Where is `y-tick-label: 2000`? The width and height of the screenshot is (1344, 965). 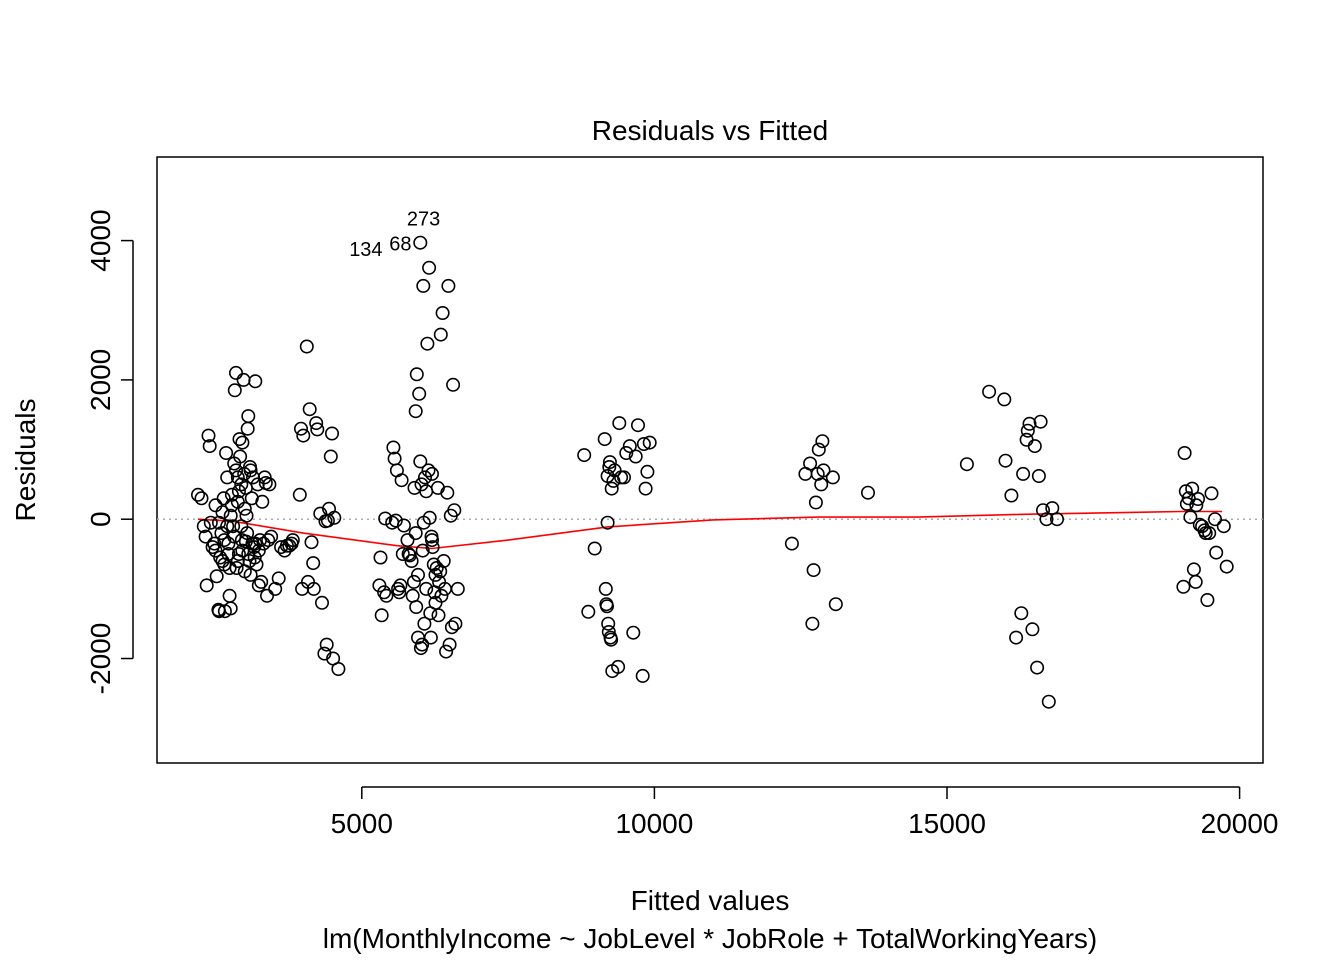
y-tick-label: 2000 is located at coordinates (100, 380).